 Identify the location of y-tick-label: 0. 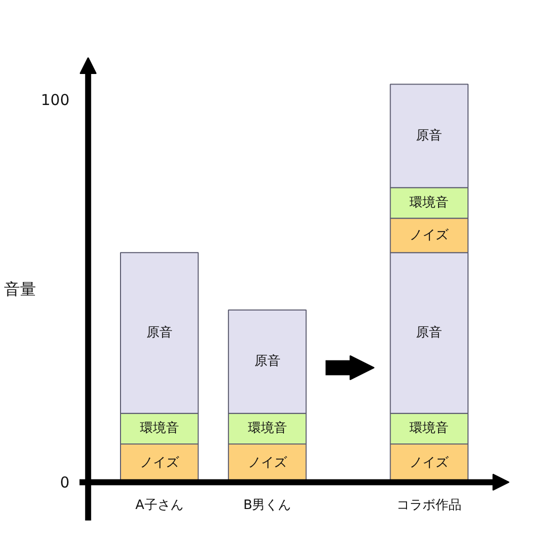
(65, 483).